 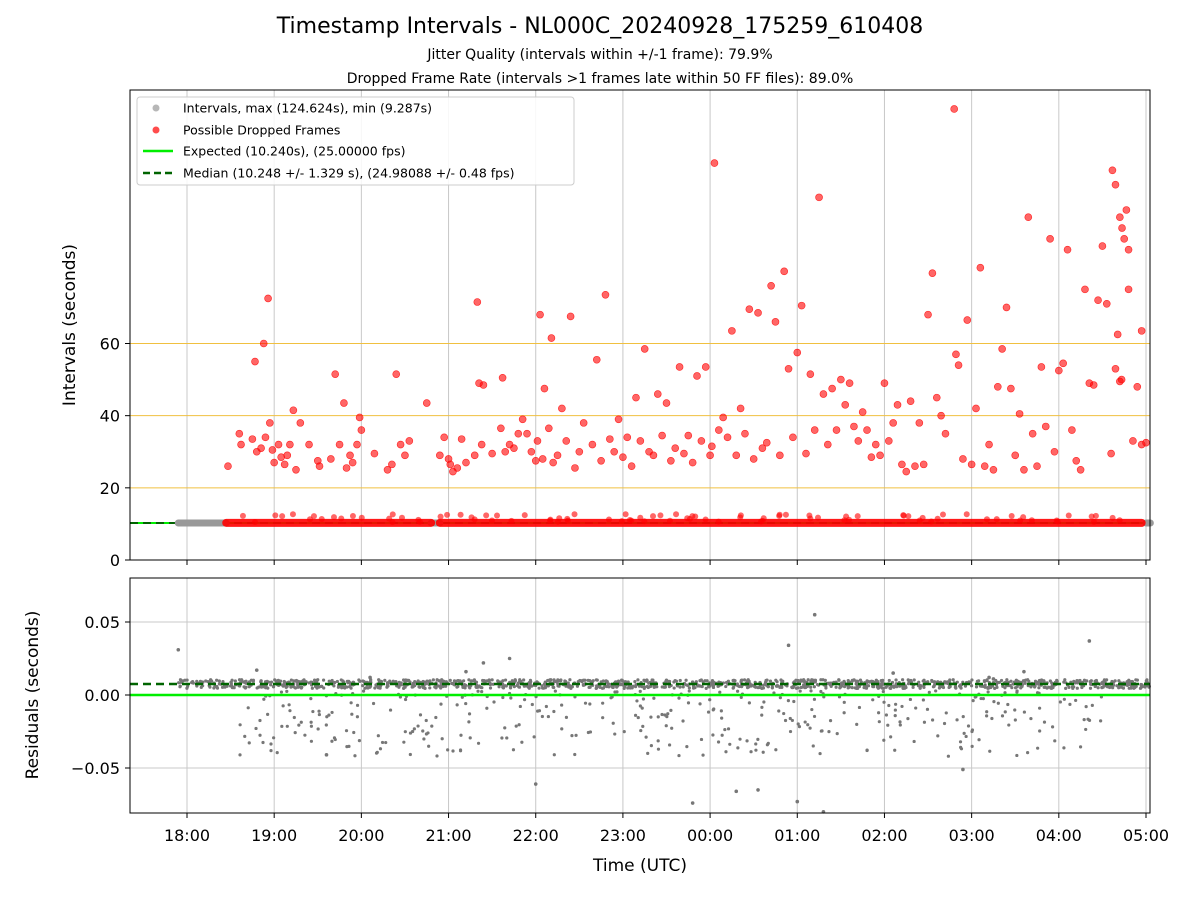 What do you see at coordinates (110, 416) in the screenshot?
I see `intervals-y-tick-label: 40` at bounding box center [110, 416].